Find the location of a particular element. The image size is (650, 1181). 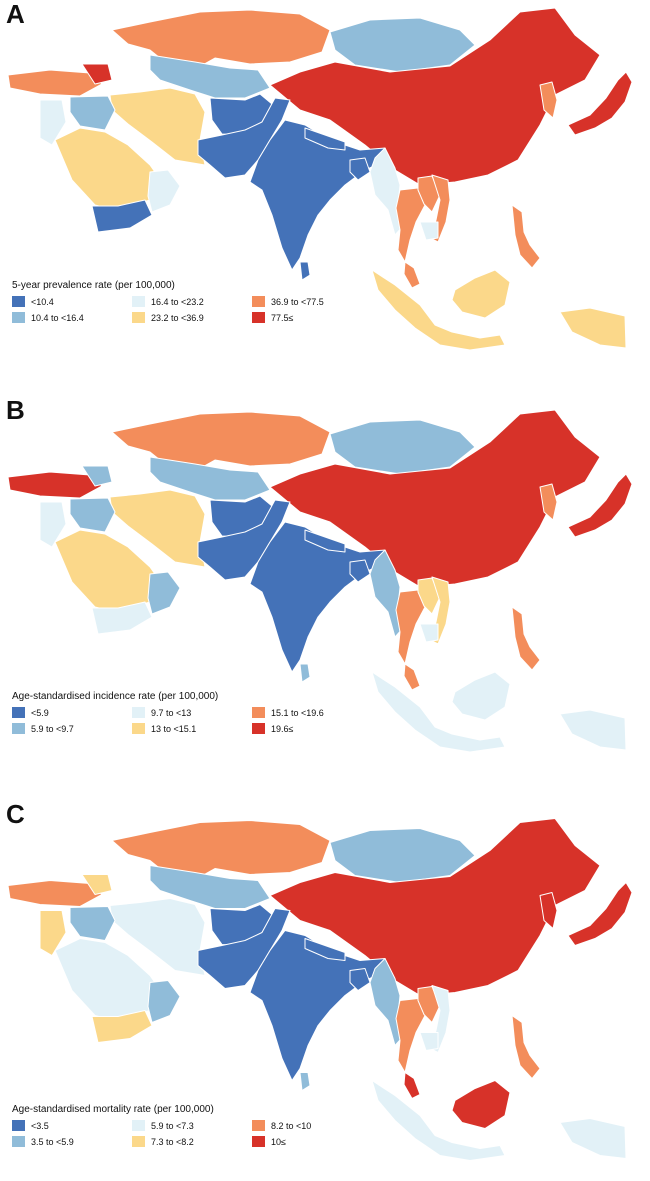

panel-letter: B is located at coordinates (15, 410).